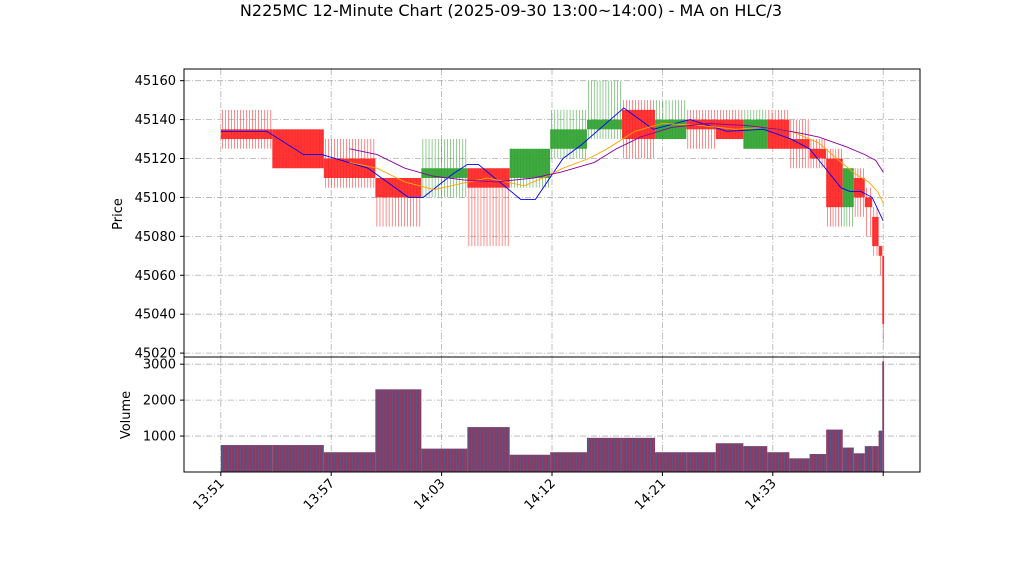 The image size is (1022, 579). Describe the element at coordinates (159, 365) in the screenshot. I see `volume-tick-label: 3000` at that location.